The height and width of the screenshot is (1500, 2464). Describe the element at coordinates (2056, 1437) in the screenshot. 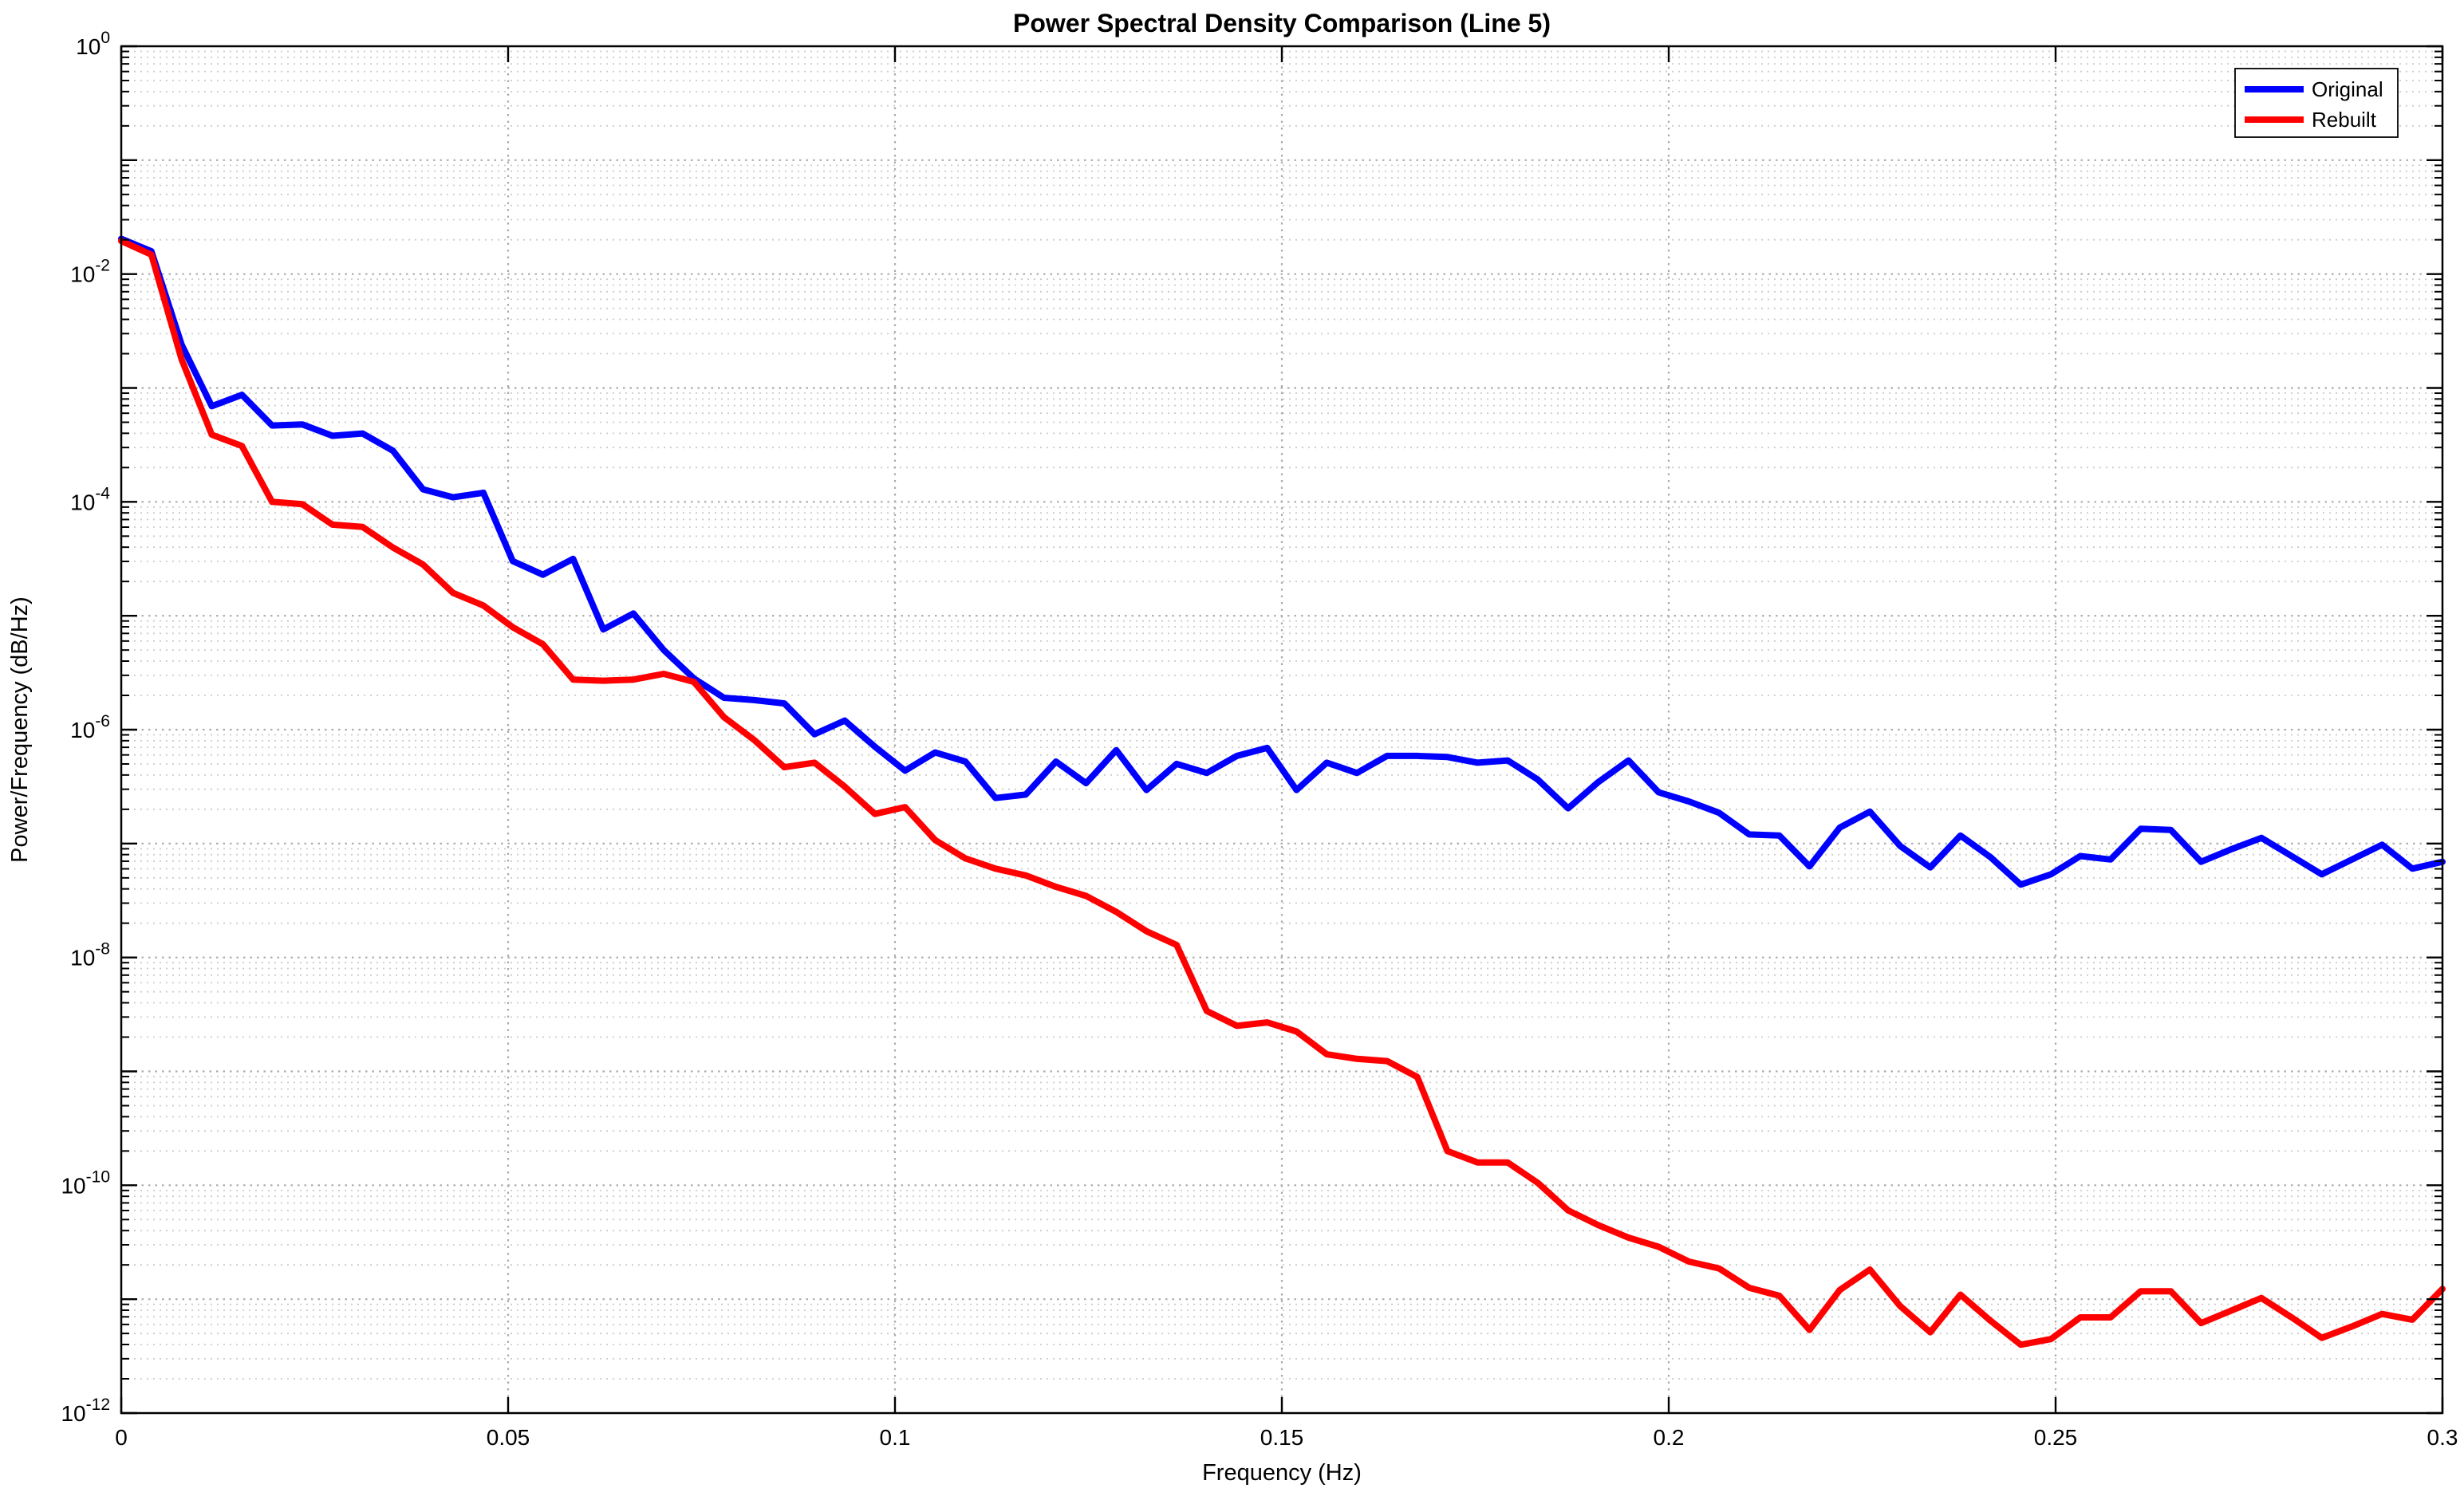

I see `x-tick-label: 0.25` at that location.